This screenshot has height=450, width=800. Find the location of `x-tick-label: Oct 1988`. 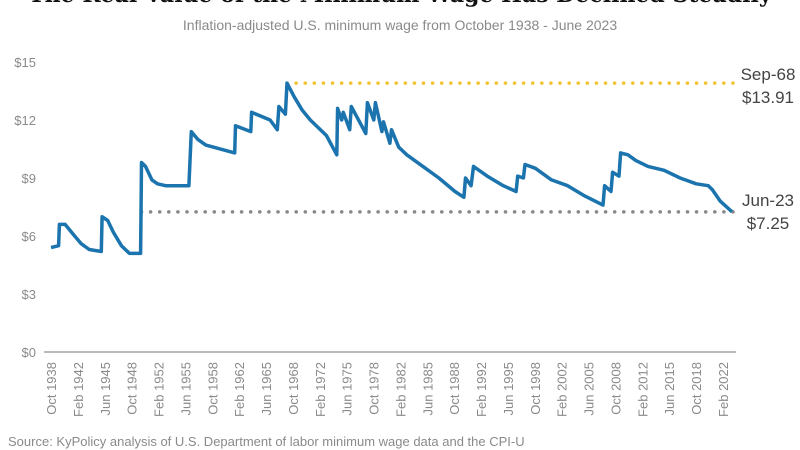

x-tick-label: Oct 1988 is located at coordinates (454, 388).